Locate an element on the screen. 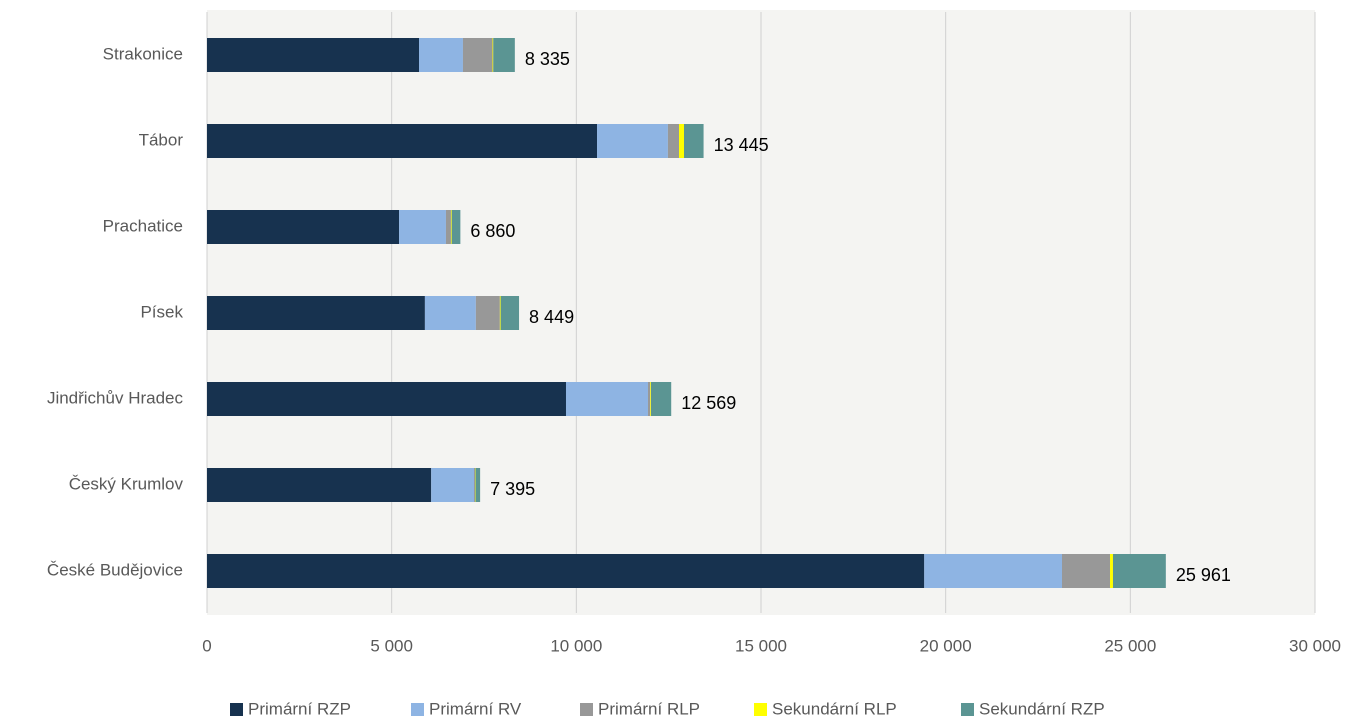 This screenshot has height=721, width=1352. legend-label: Primární RV is located at coordinates (475, 708).